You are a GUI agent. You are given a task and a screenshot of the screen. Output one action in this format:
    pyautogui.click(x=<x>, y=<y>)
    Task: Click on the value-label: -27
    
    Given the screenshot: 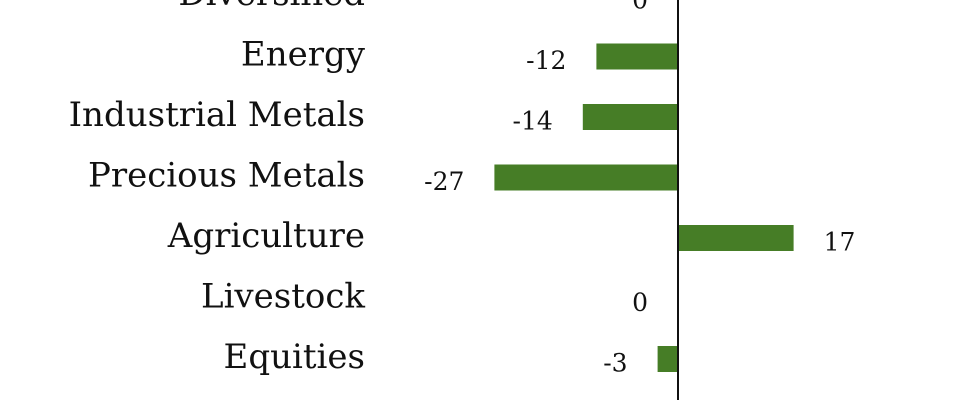 What is the action you would take?
    pyautogui.click(x=444, y=181)
    